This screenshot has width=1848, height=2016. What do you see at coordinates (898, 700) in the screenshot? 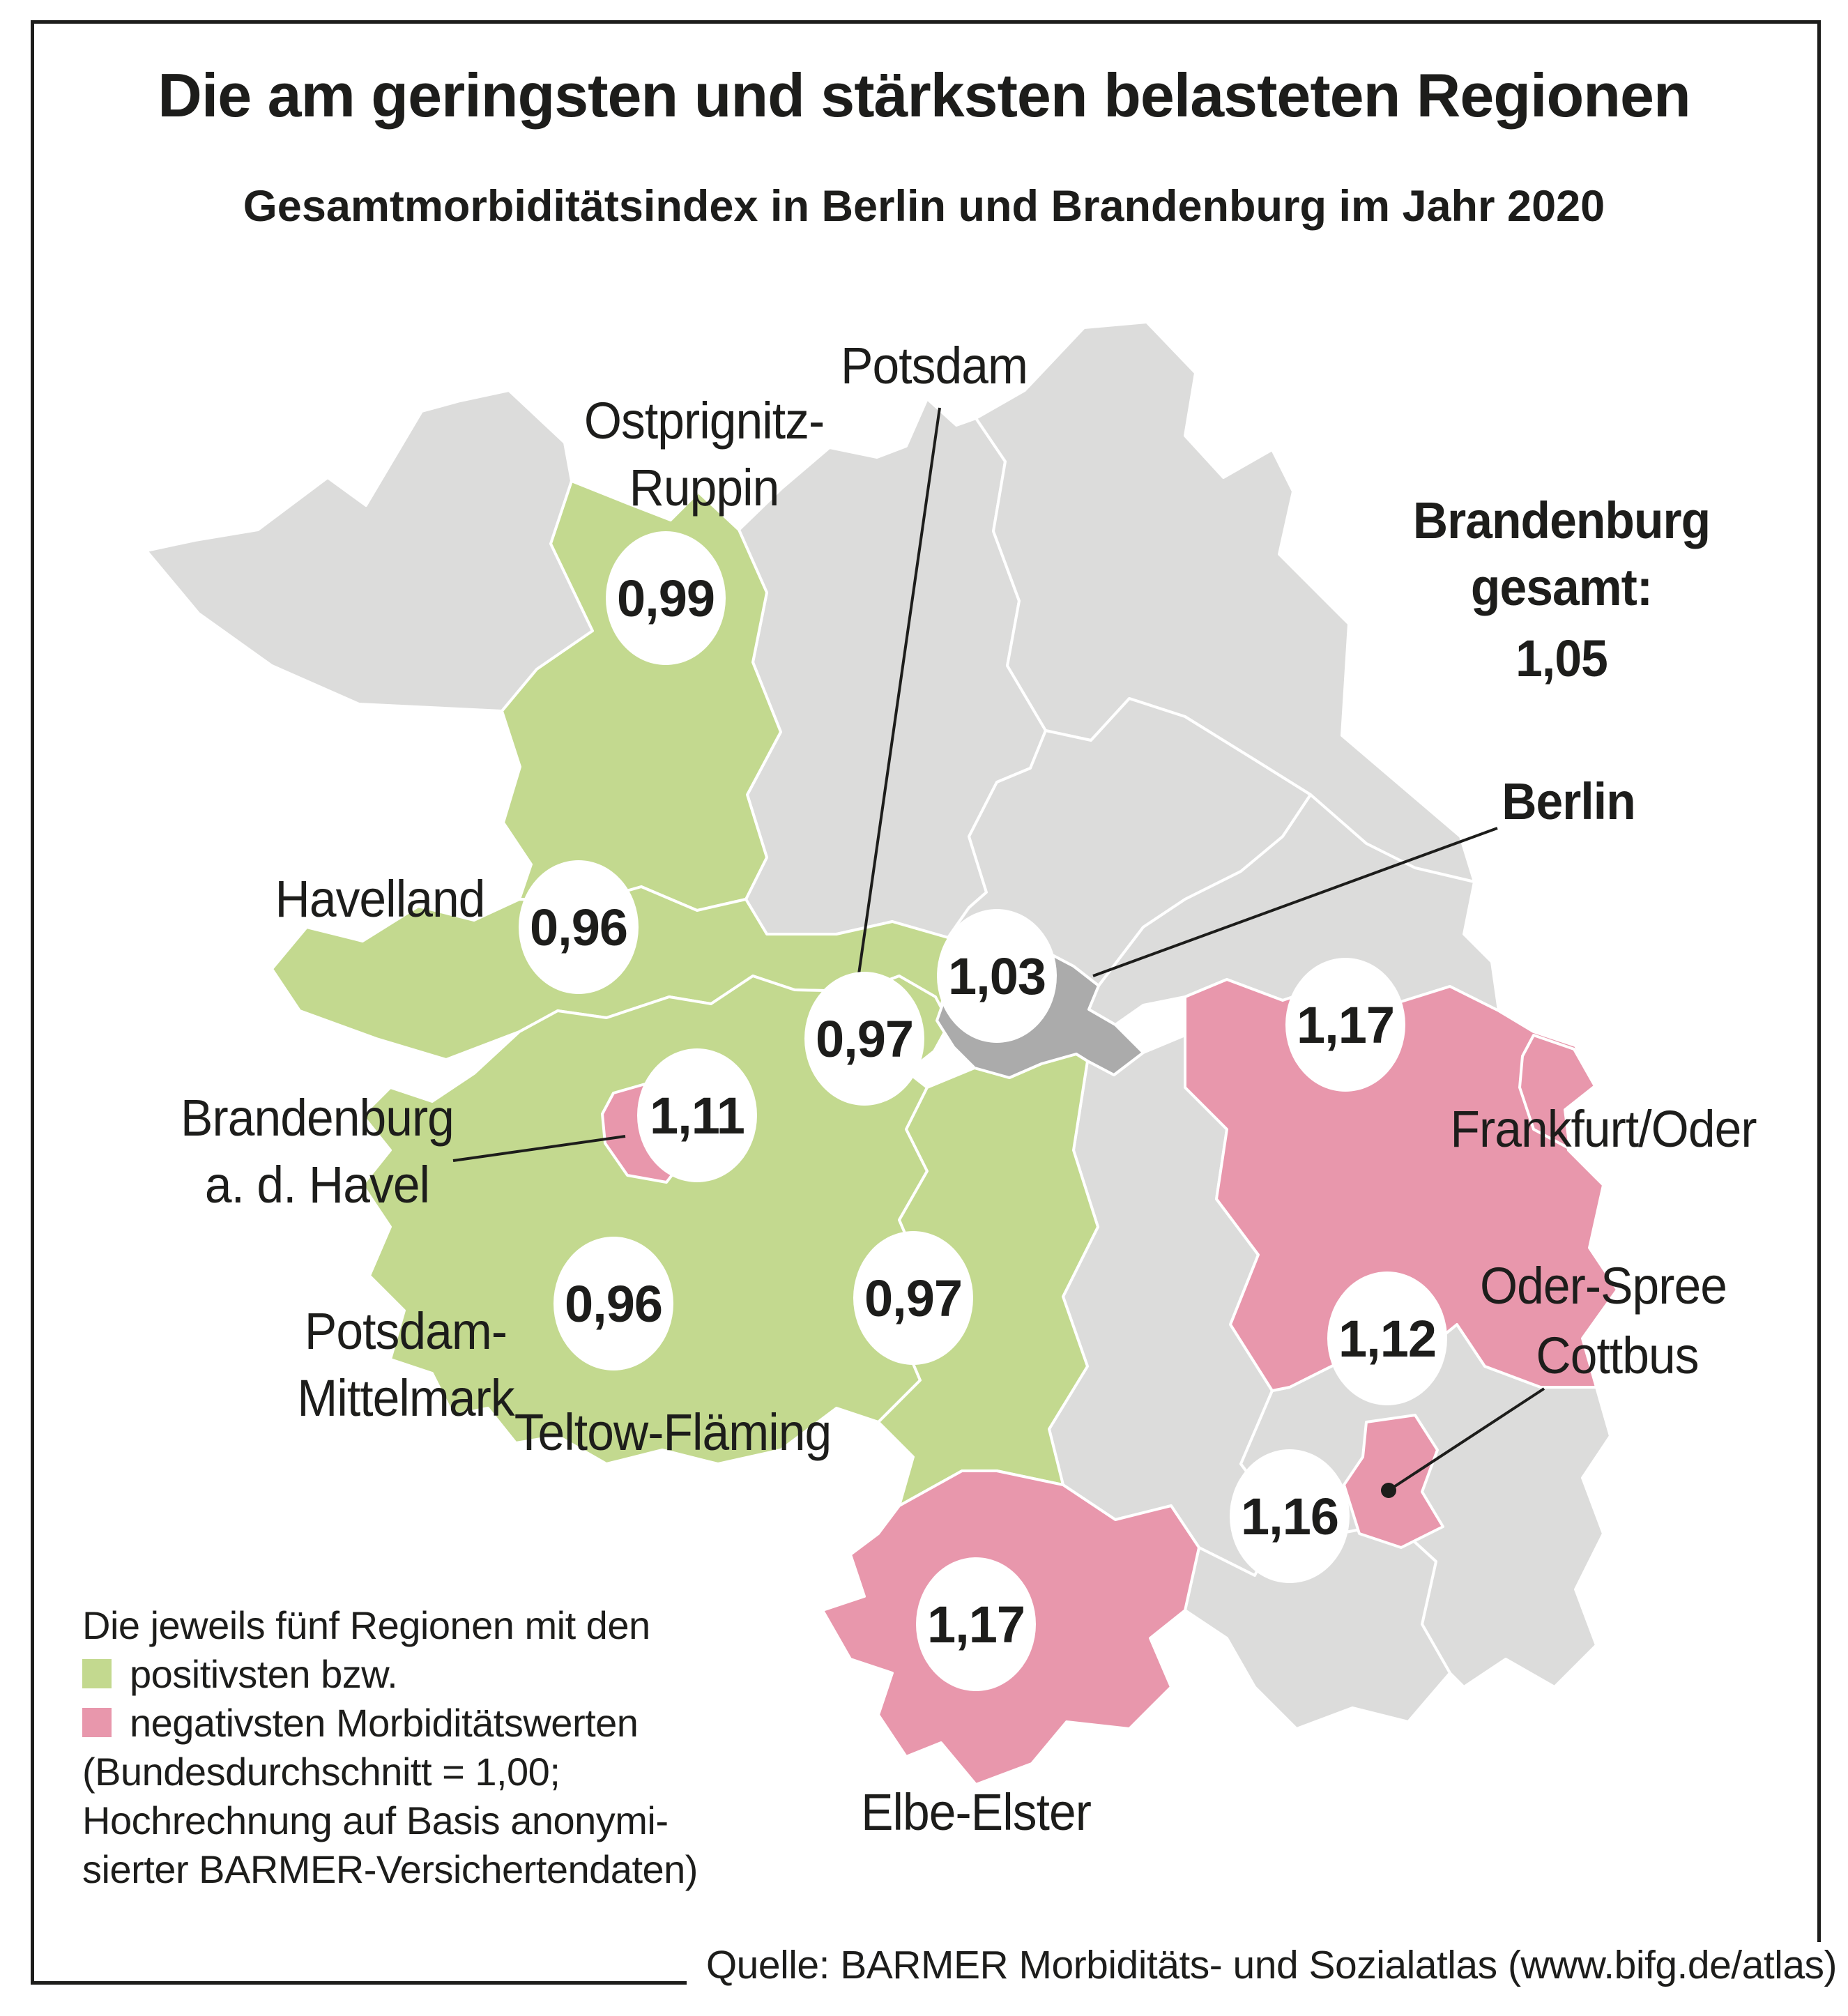
I see `pointer-line-potsdam` at bounding box center [898, 700].